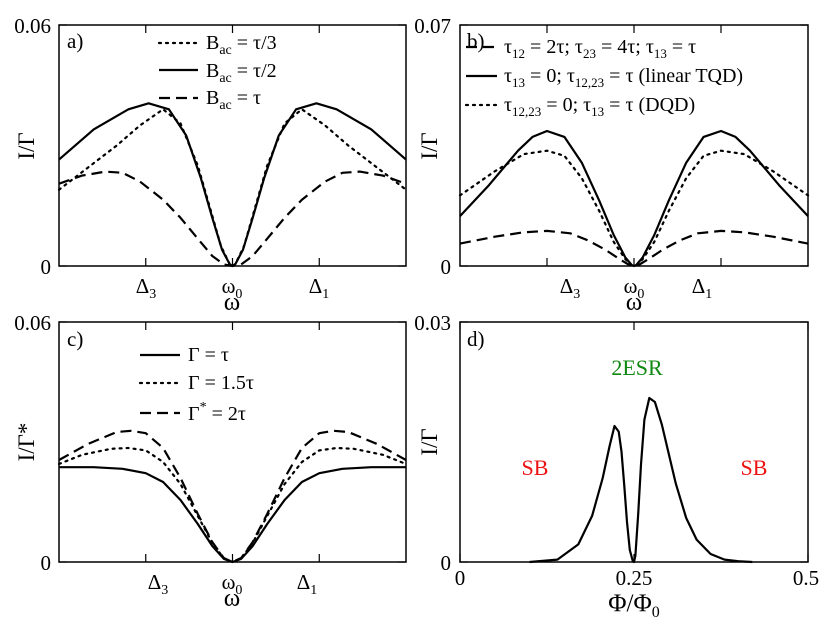  I want to click on y-axis-title-a: I/Γ, so click(26, 145).